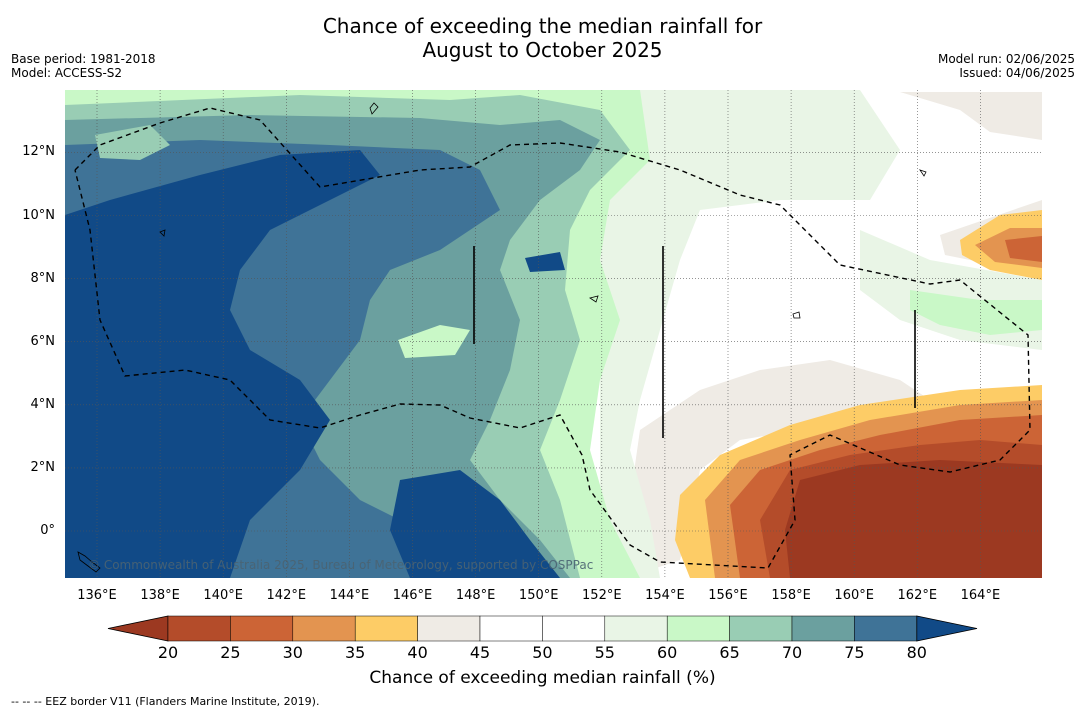 The width and height of the screenshot is (1085, 713). What do you see at coordinates (38, 152) in the screenshot?
I see `latitude-tick-label: 12°N` at bounding box center [38, 152].